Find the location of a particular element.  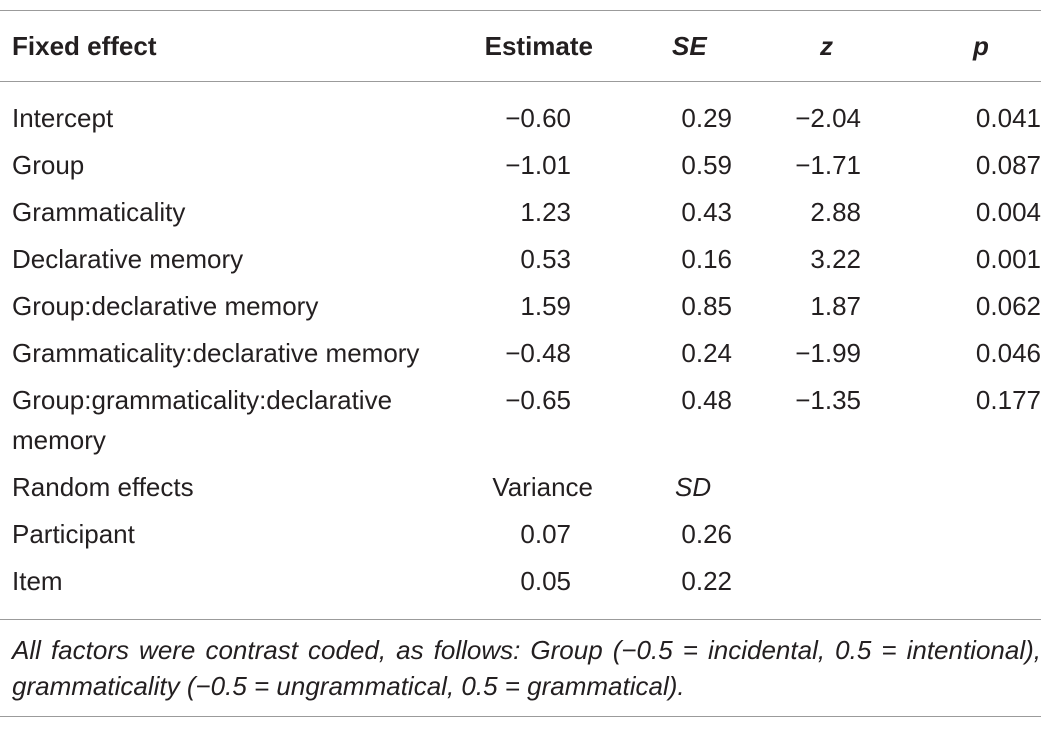

row-estimate: 1.59 is located at coordinates (545, 306).